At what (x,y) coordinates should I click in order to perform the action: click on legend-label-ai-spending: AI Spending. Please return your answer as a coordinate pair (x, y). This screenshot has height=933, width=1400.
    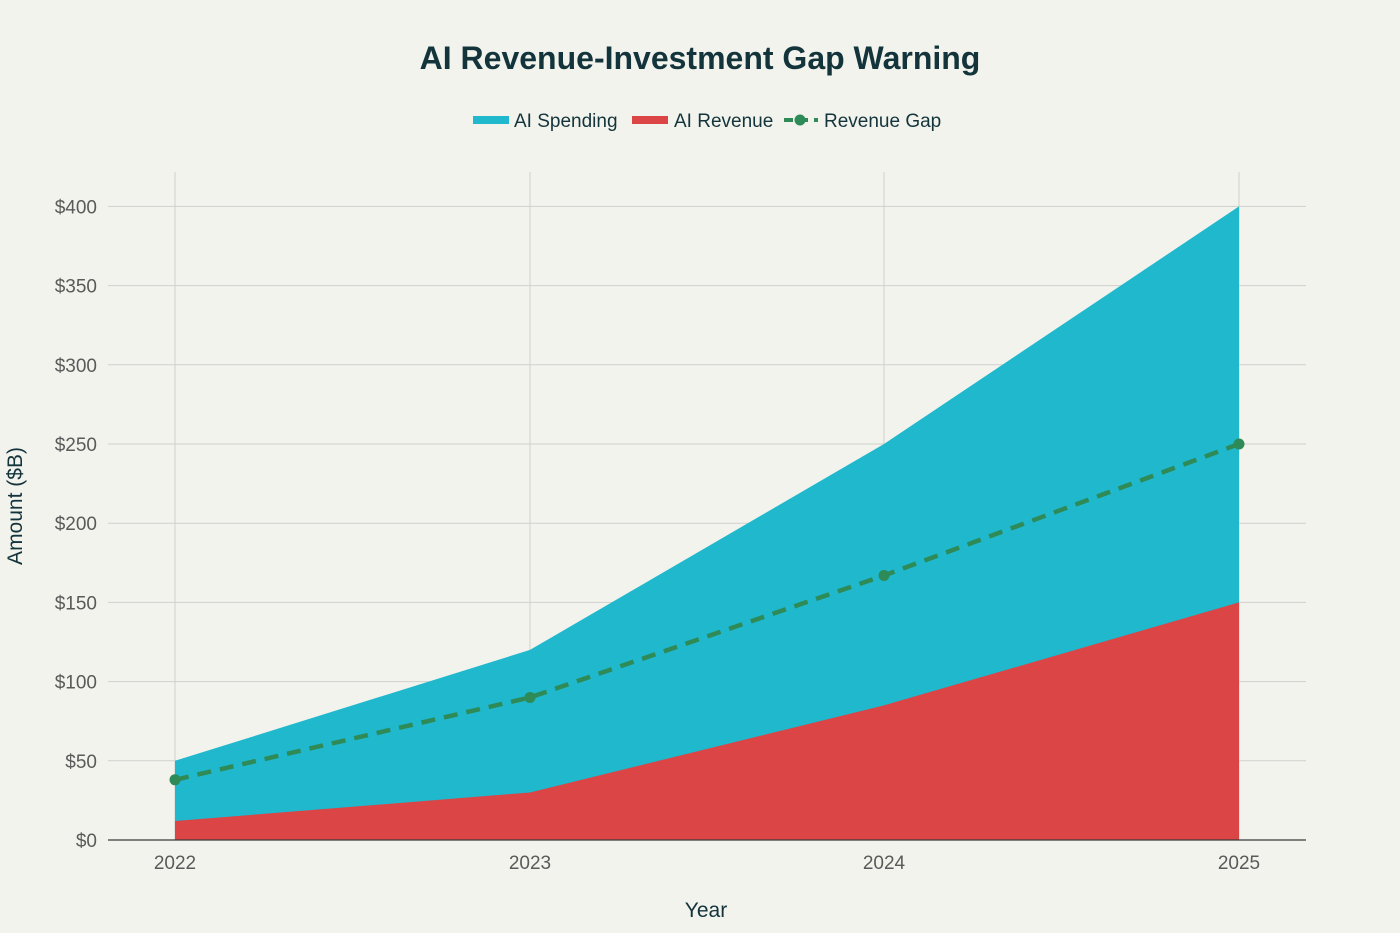
    Looking at the image, I should click on (566, 121).